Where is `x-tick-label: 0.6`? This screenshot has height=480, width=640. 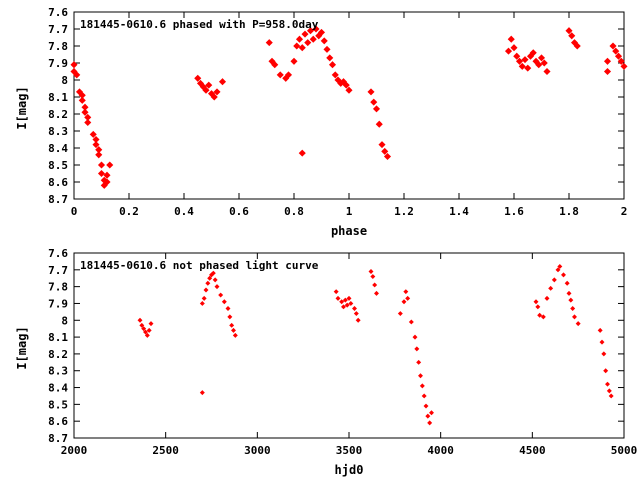
x-tick-label: 0.6 is located at coordinates (239, 211).